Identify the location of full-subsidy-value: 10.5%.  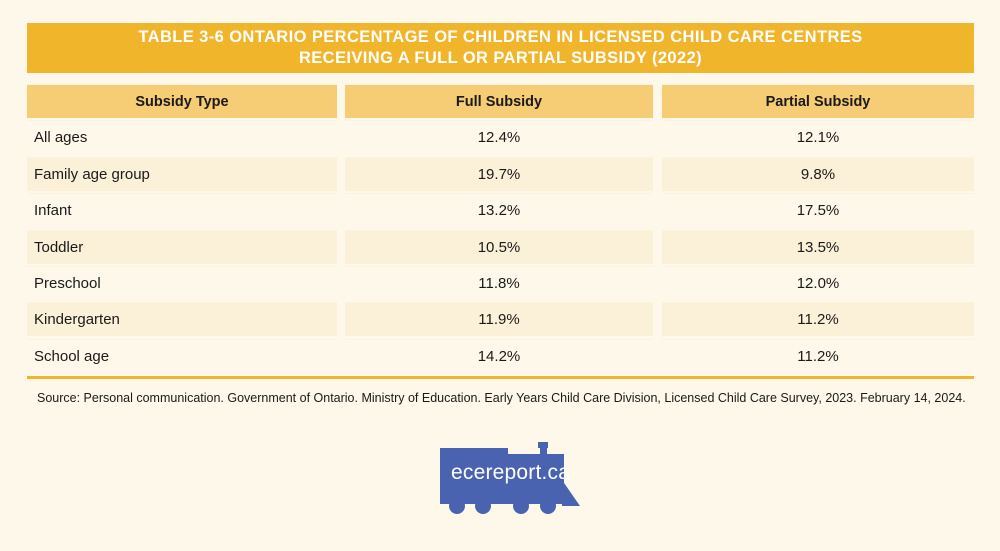
(499, 246).